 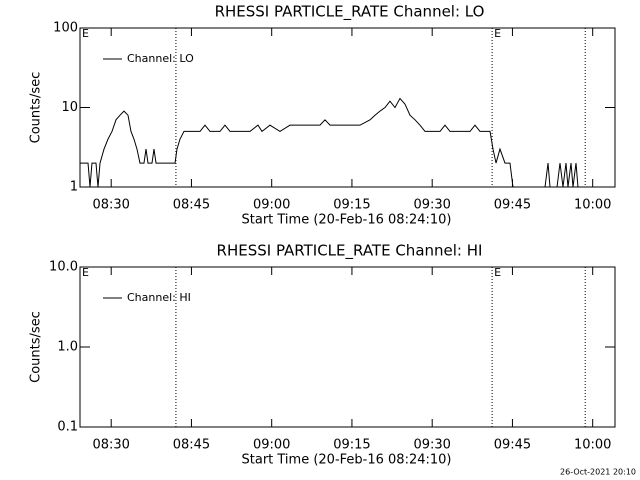 I want to click on y-tick-label: 1, so click(x=74, y=187).